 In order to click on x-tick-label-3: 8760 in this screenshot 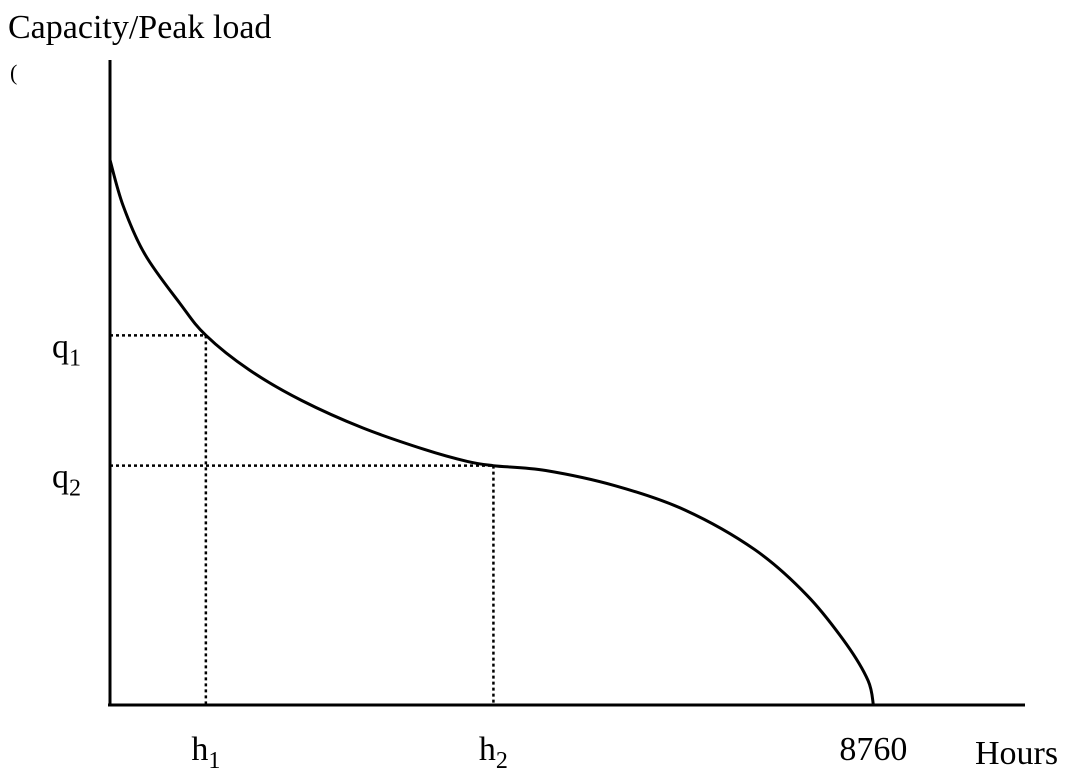, I will do `click(873, 749)`.